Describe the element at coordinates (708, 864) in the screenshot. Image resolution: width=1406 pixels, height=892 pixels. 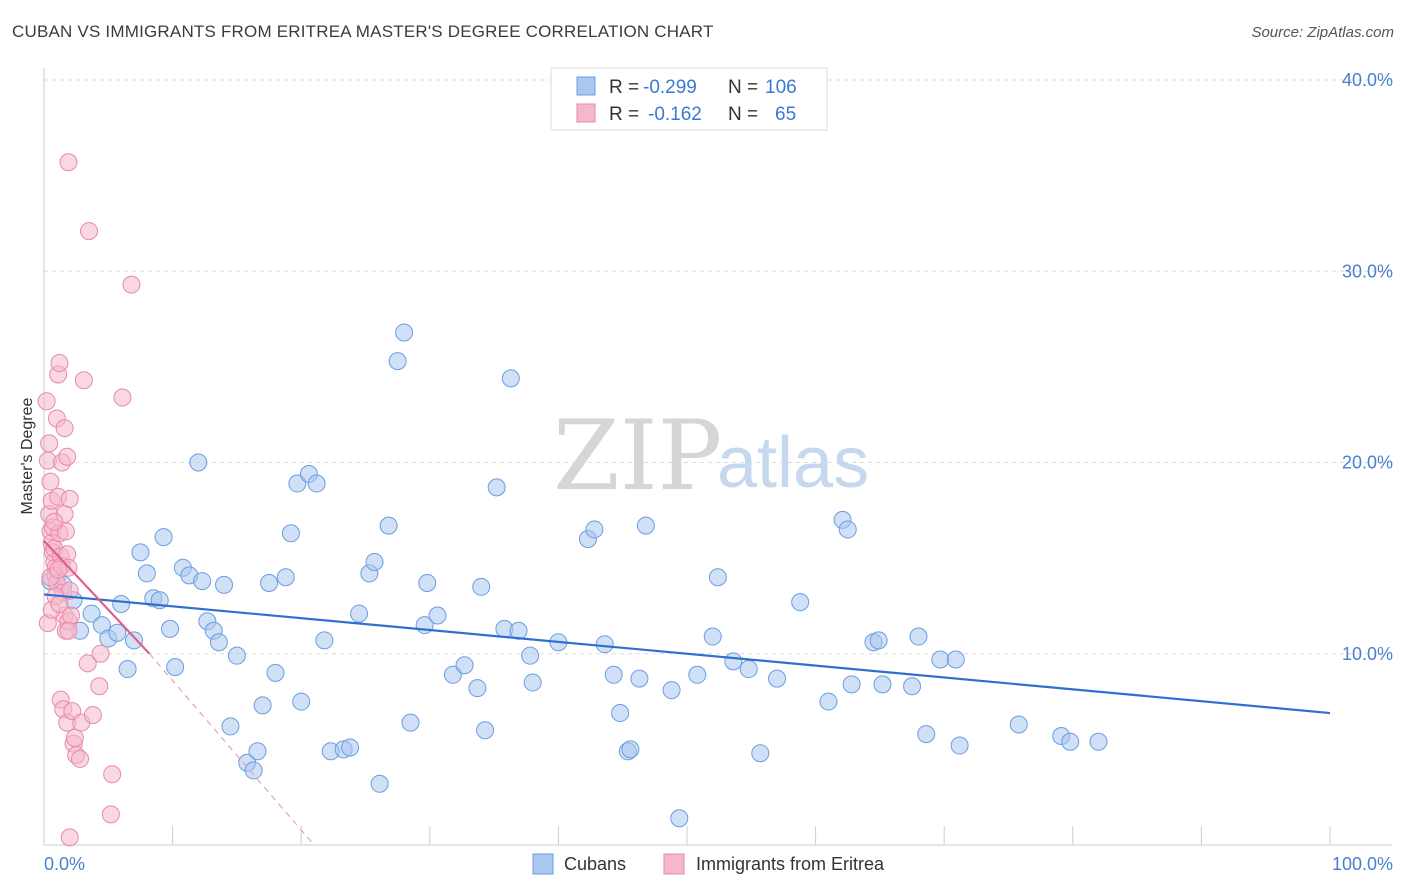
I see `bottom-legend: Cubans Immigrants from Eritrea` at that location.